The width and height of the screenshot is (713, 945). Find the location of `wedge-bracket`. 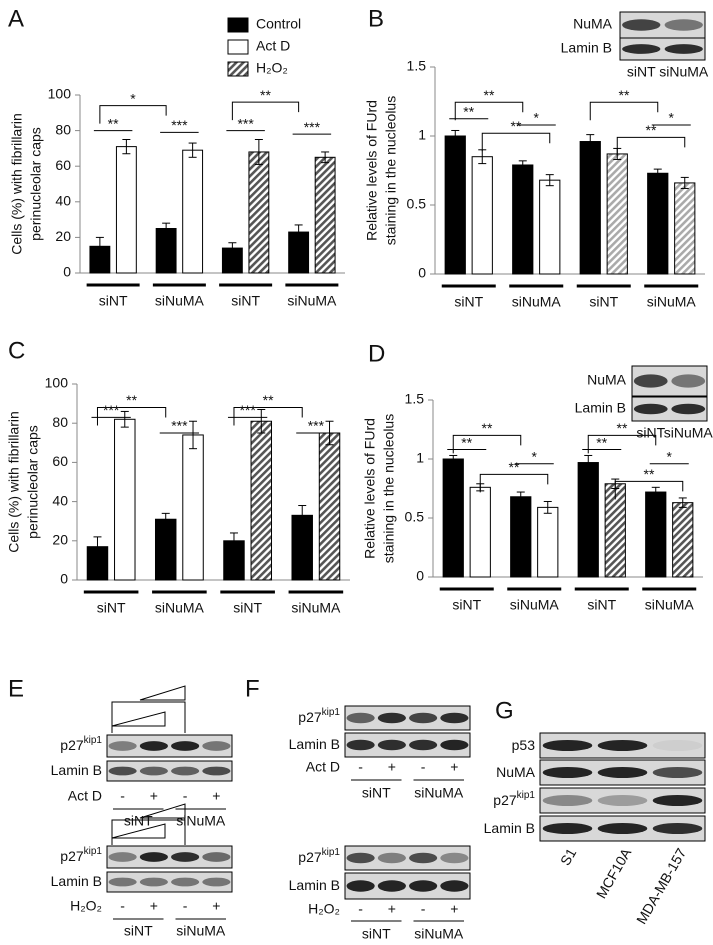

wedge-bracket is located at coordinates (148, 717).